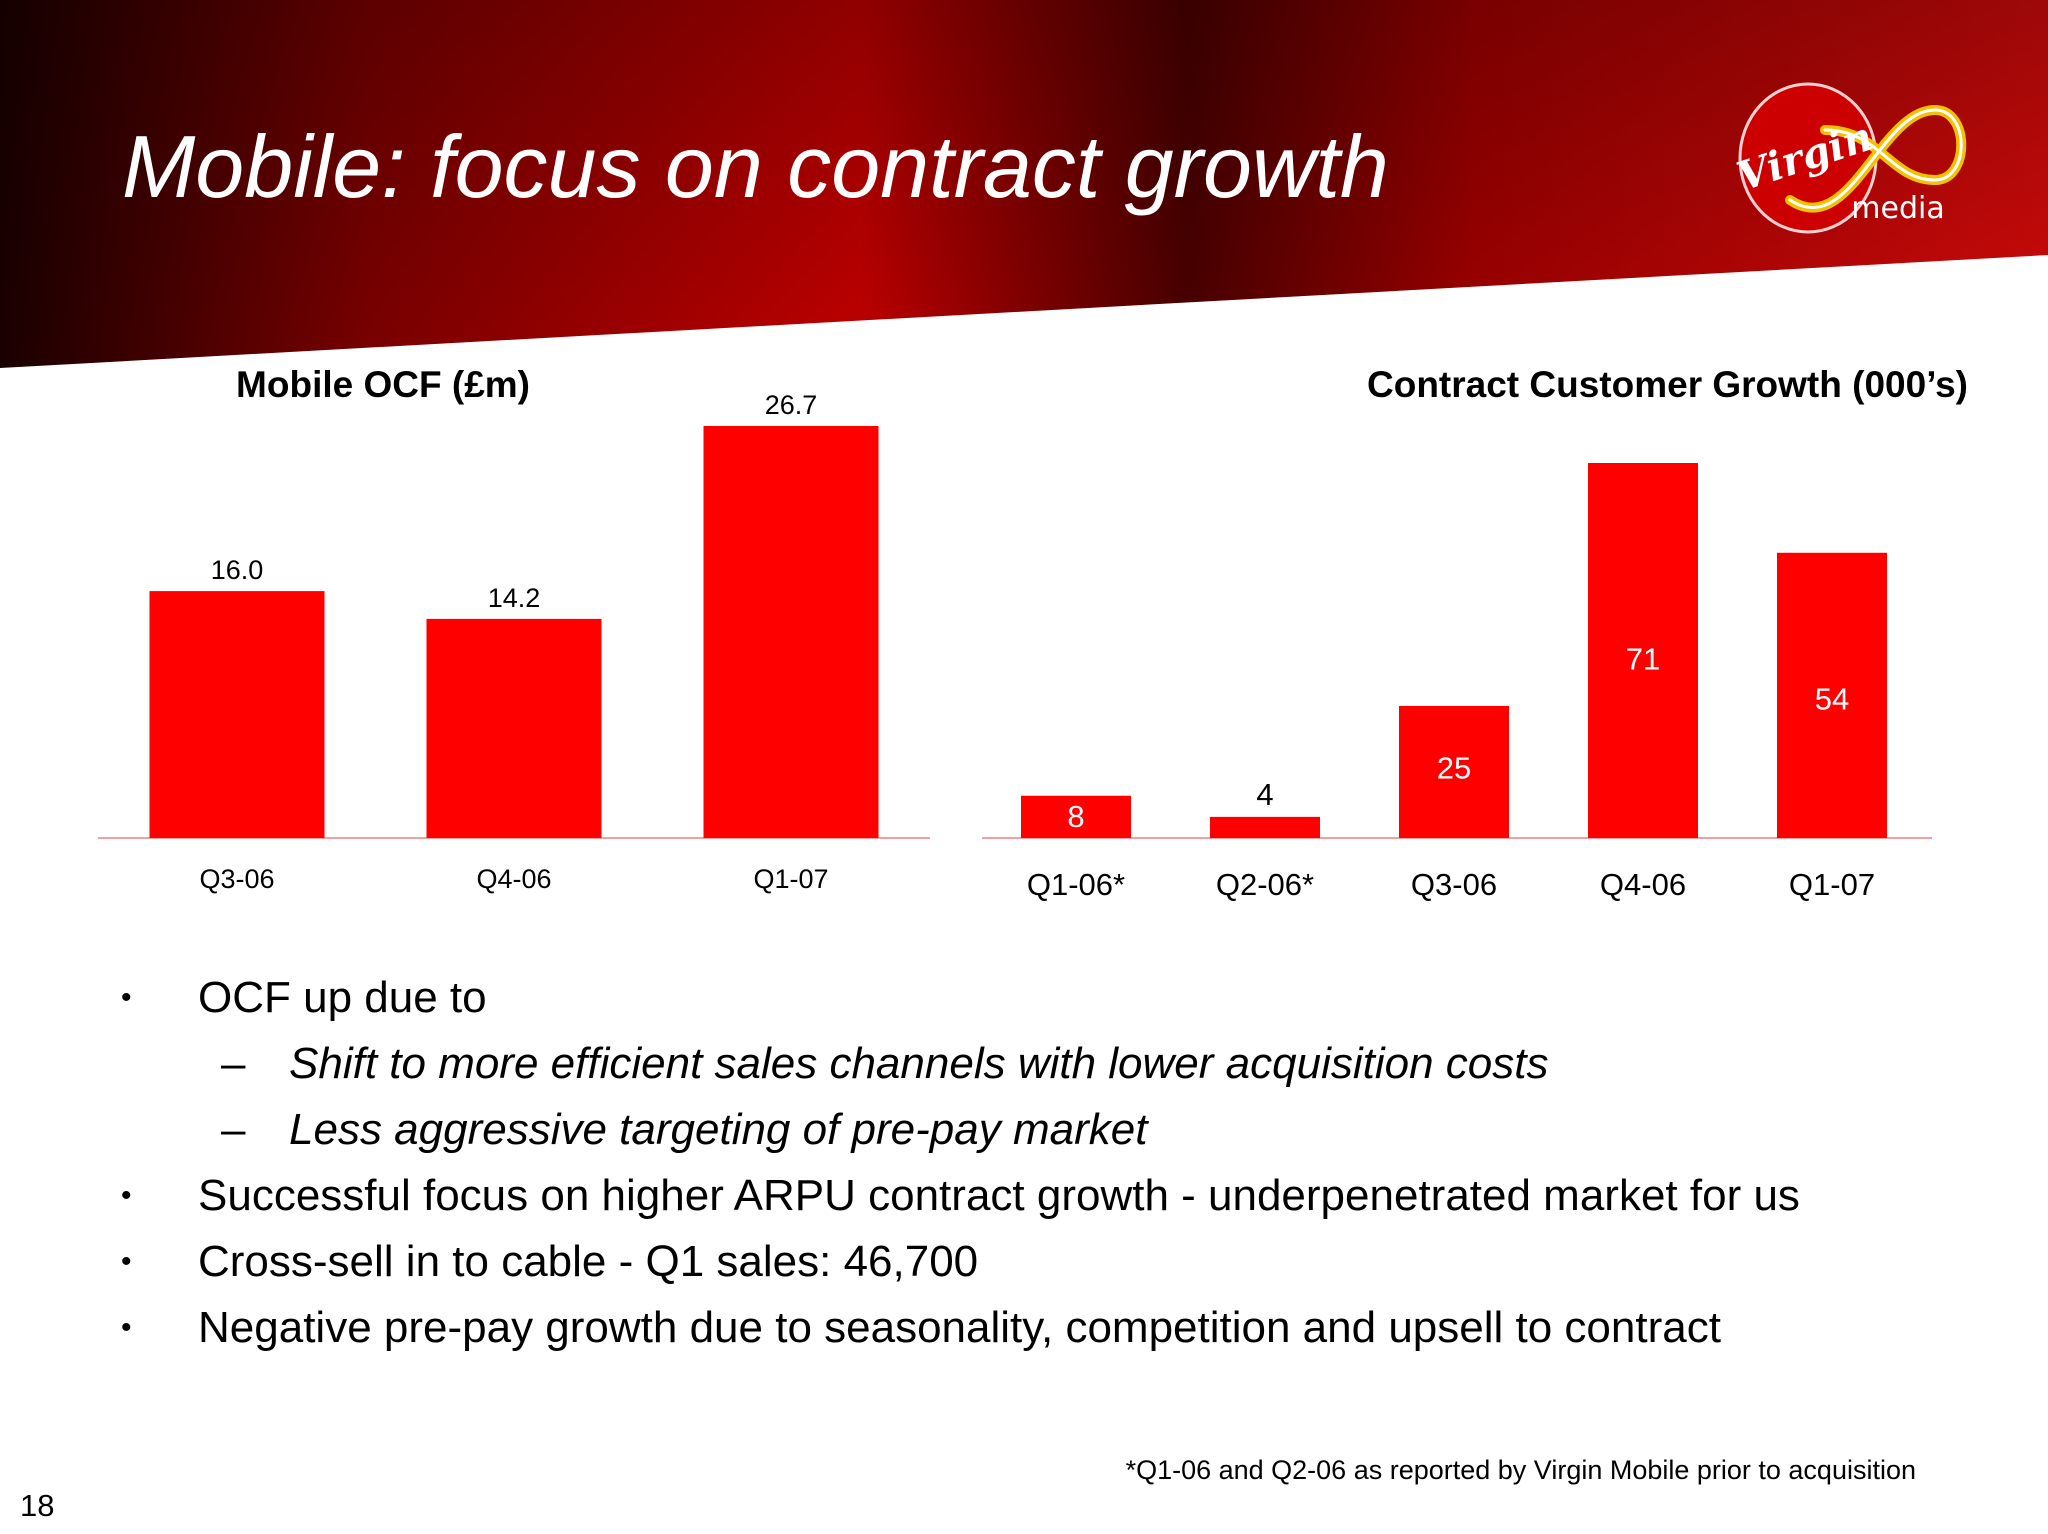  I want to click on value-label: 71, so click(1643, 658).